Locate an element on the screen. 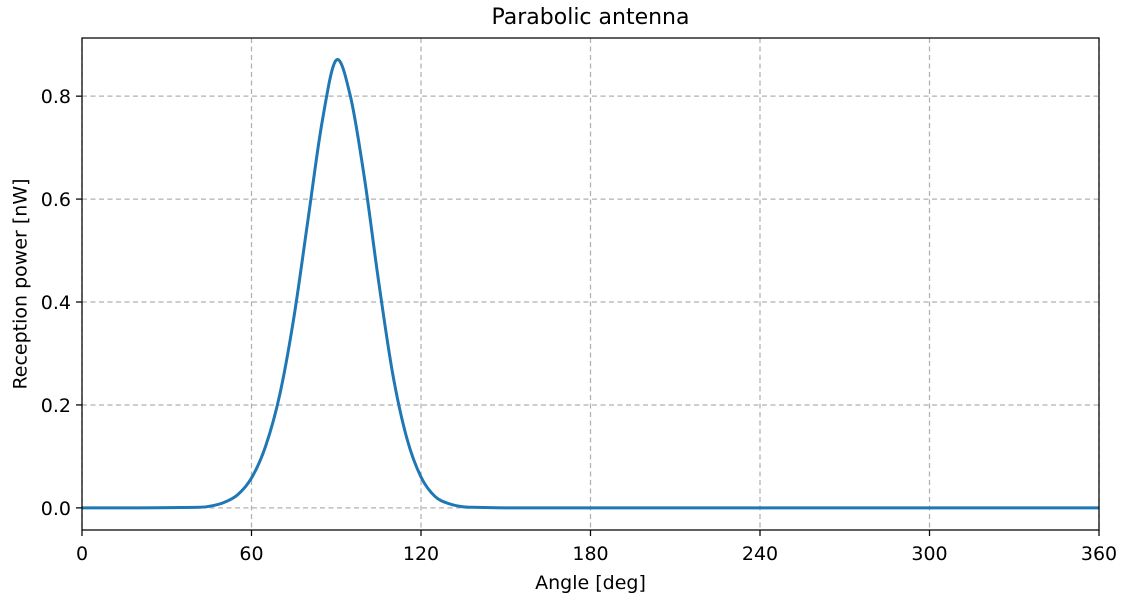  y-tick-label: 0.4 is located at coordinates (56, 303).